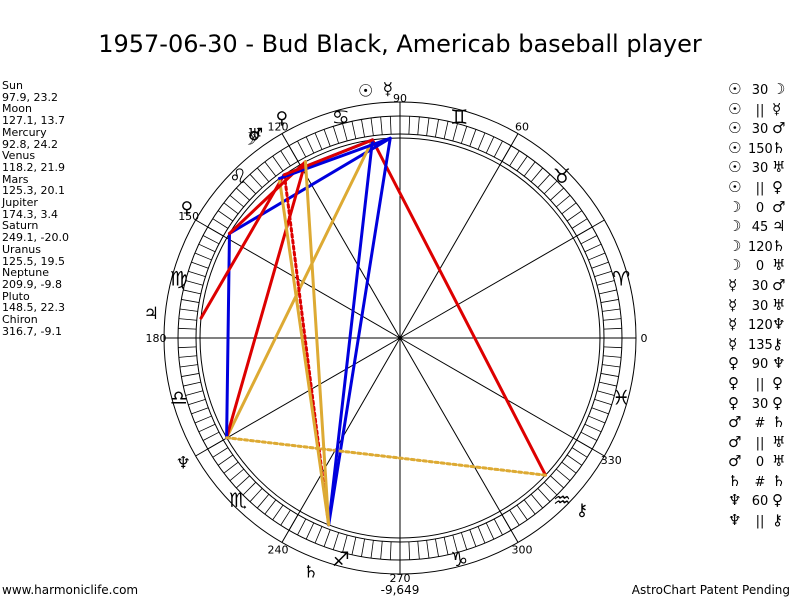 The width and height of the screenshot is (800, 600). I want to click on planet-name-mercury: Mercury, so click(24, 132).